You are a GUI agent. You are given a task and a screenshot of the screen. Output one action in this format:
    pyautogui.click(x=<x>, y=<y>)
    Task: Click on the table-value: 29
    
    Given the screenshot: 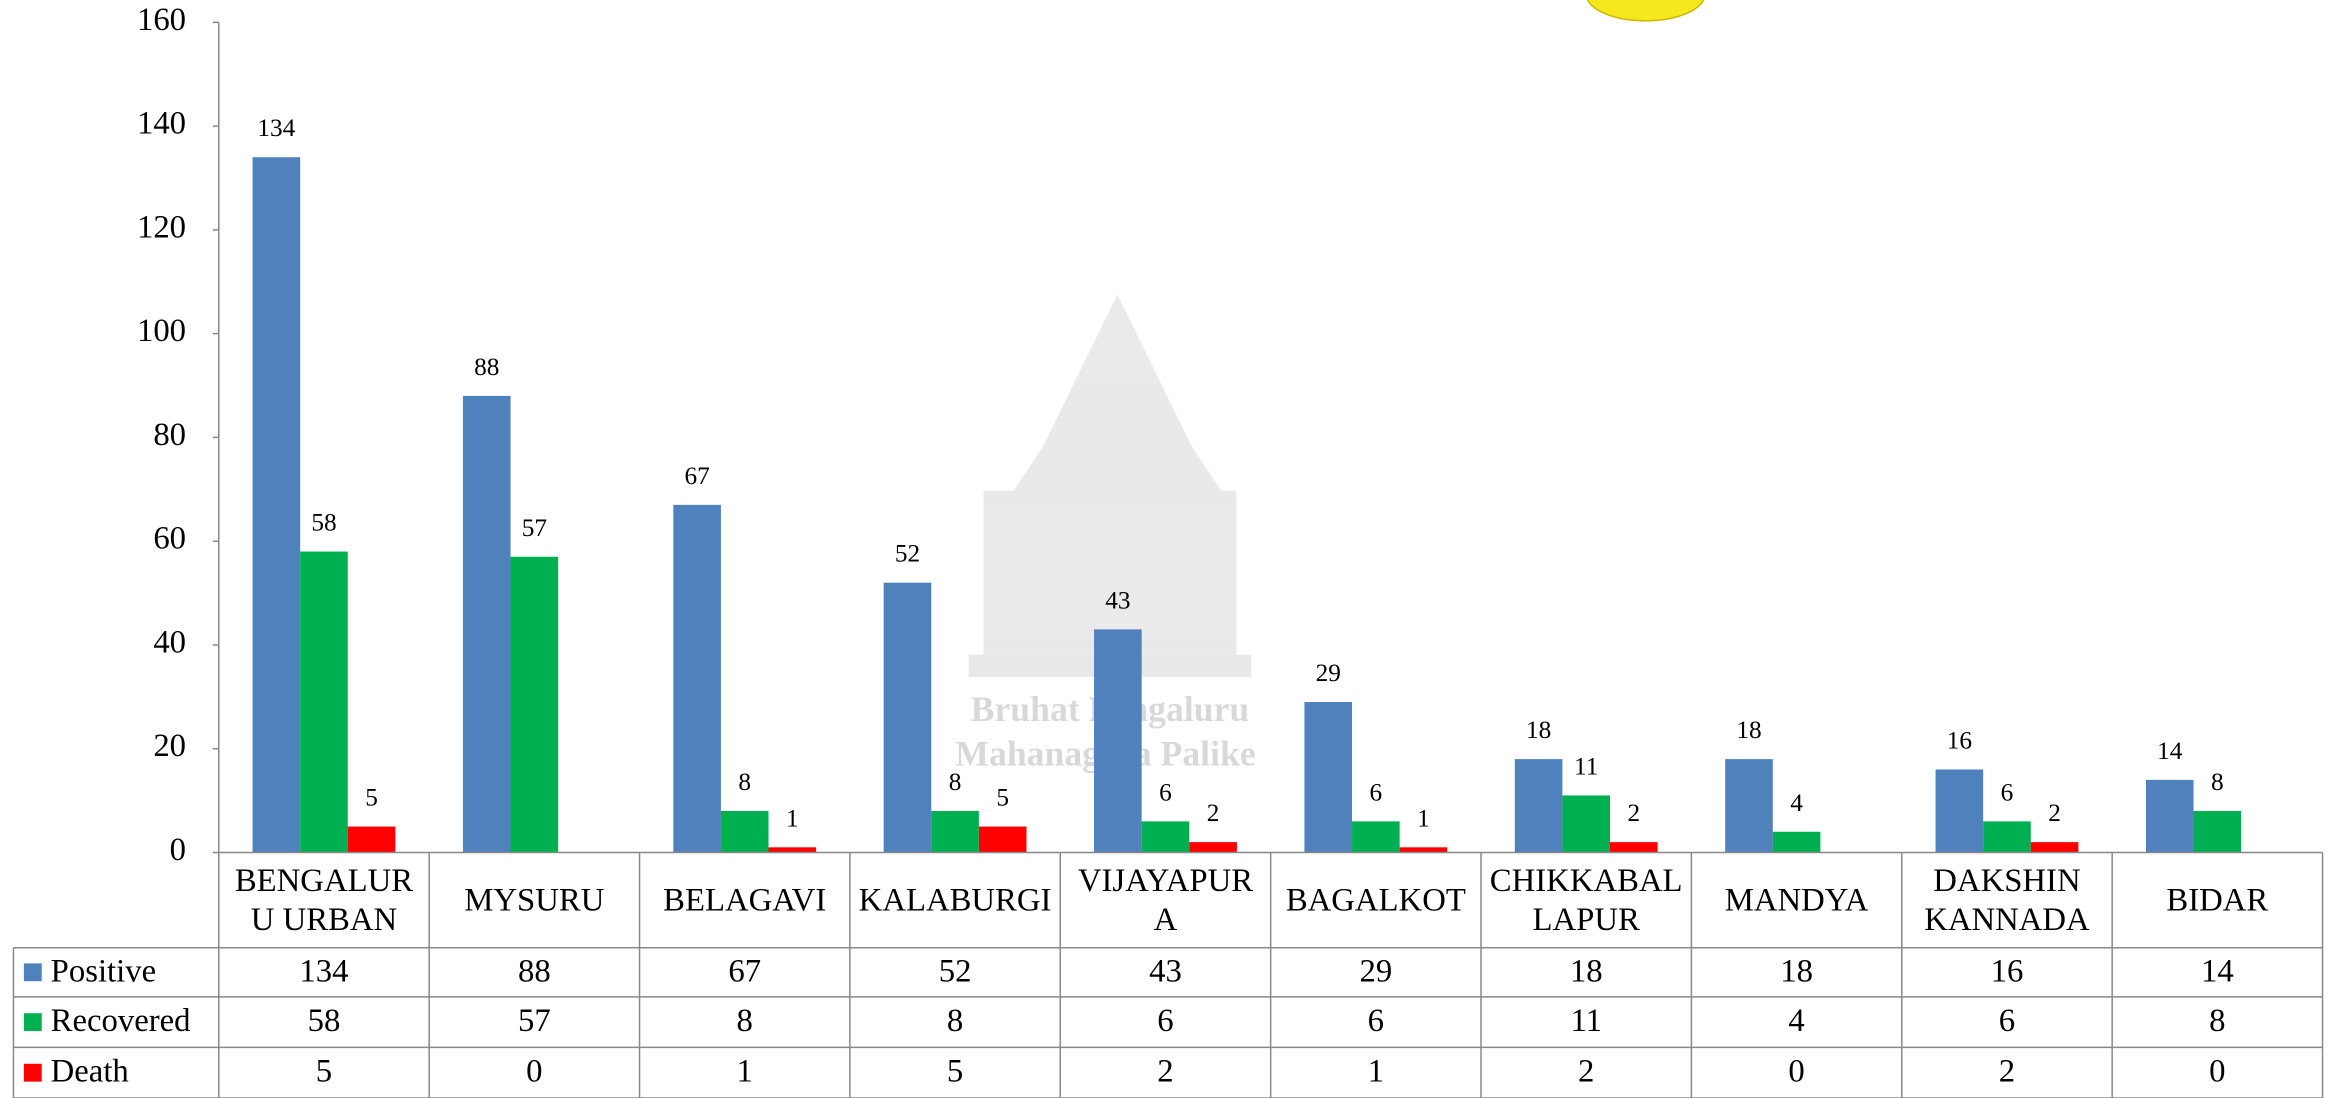 What is the action you would take?
    pyautogui.click(x=1375, y=971)
    